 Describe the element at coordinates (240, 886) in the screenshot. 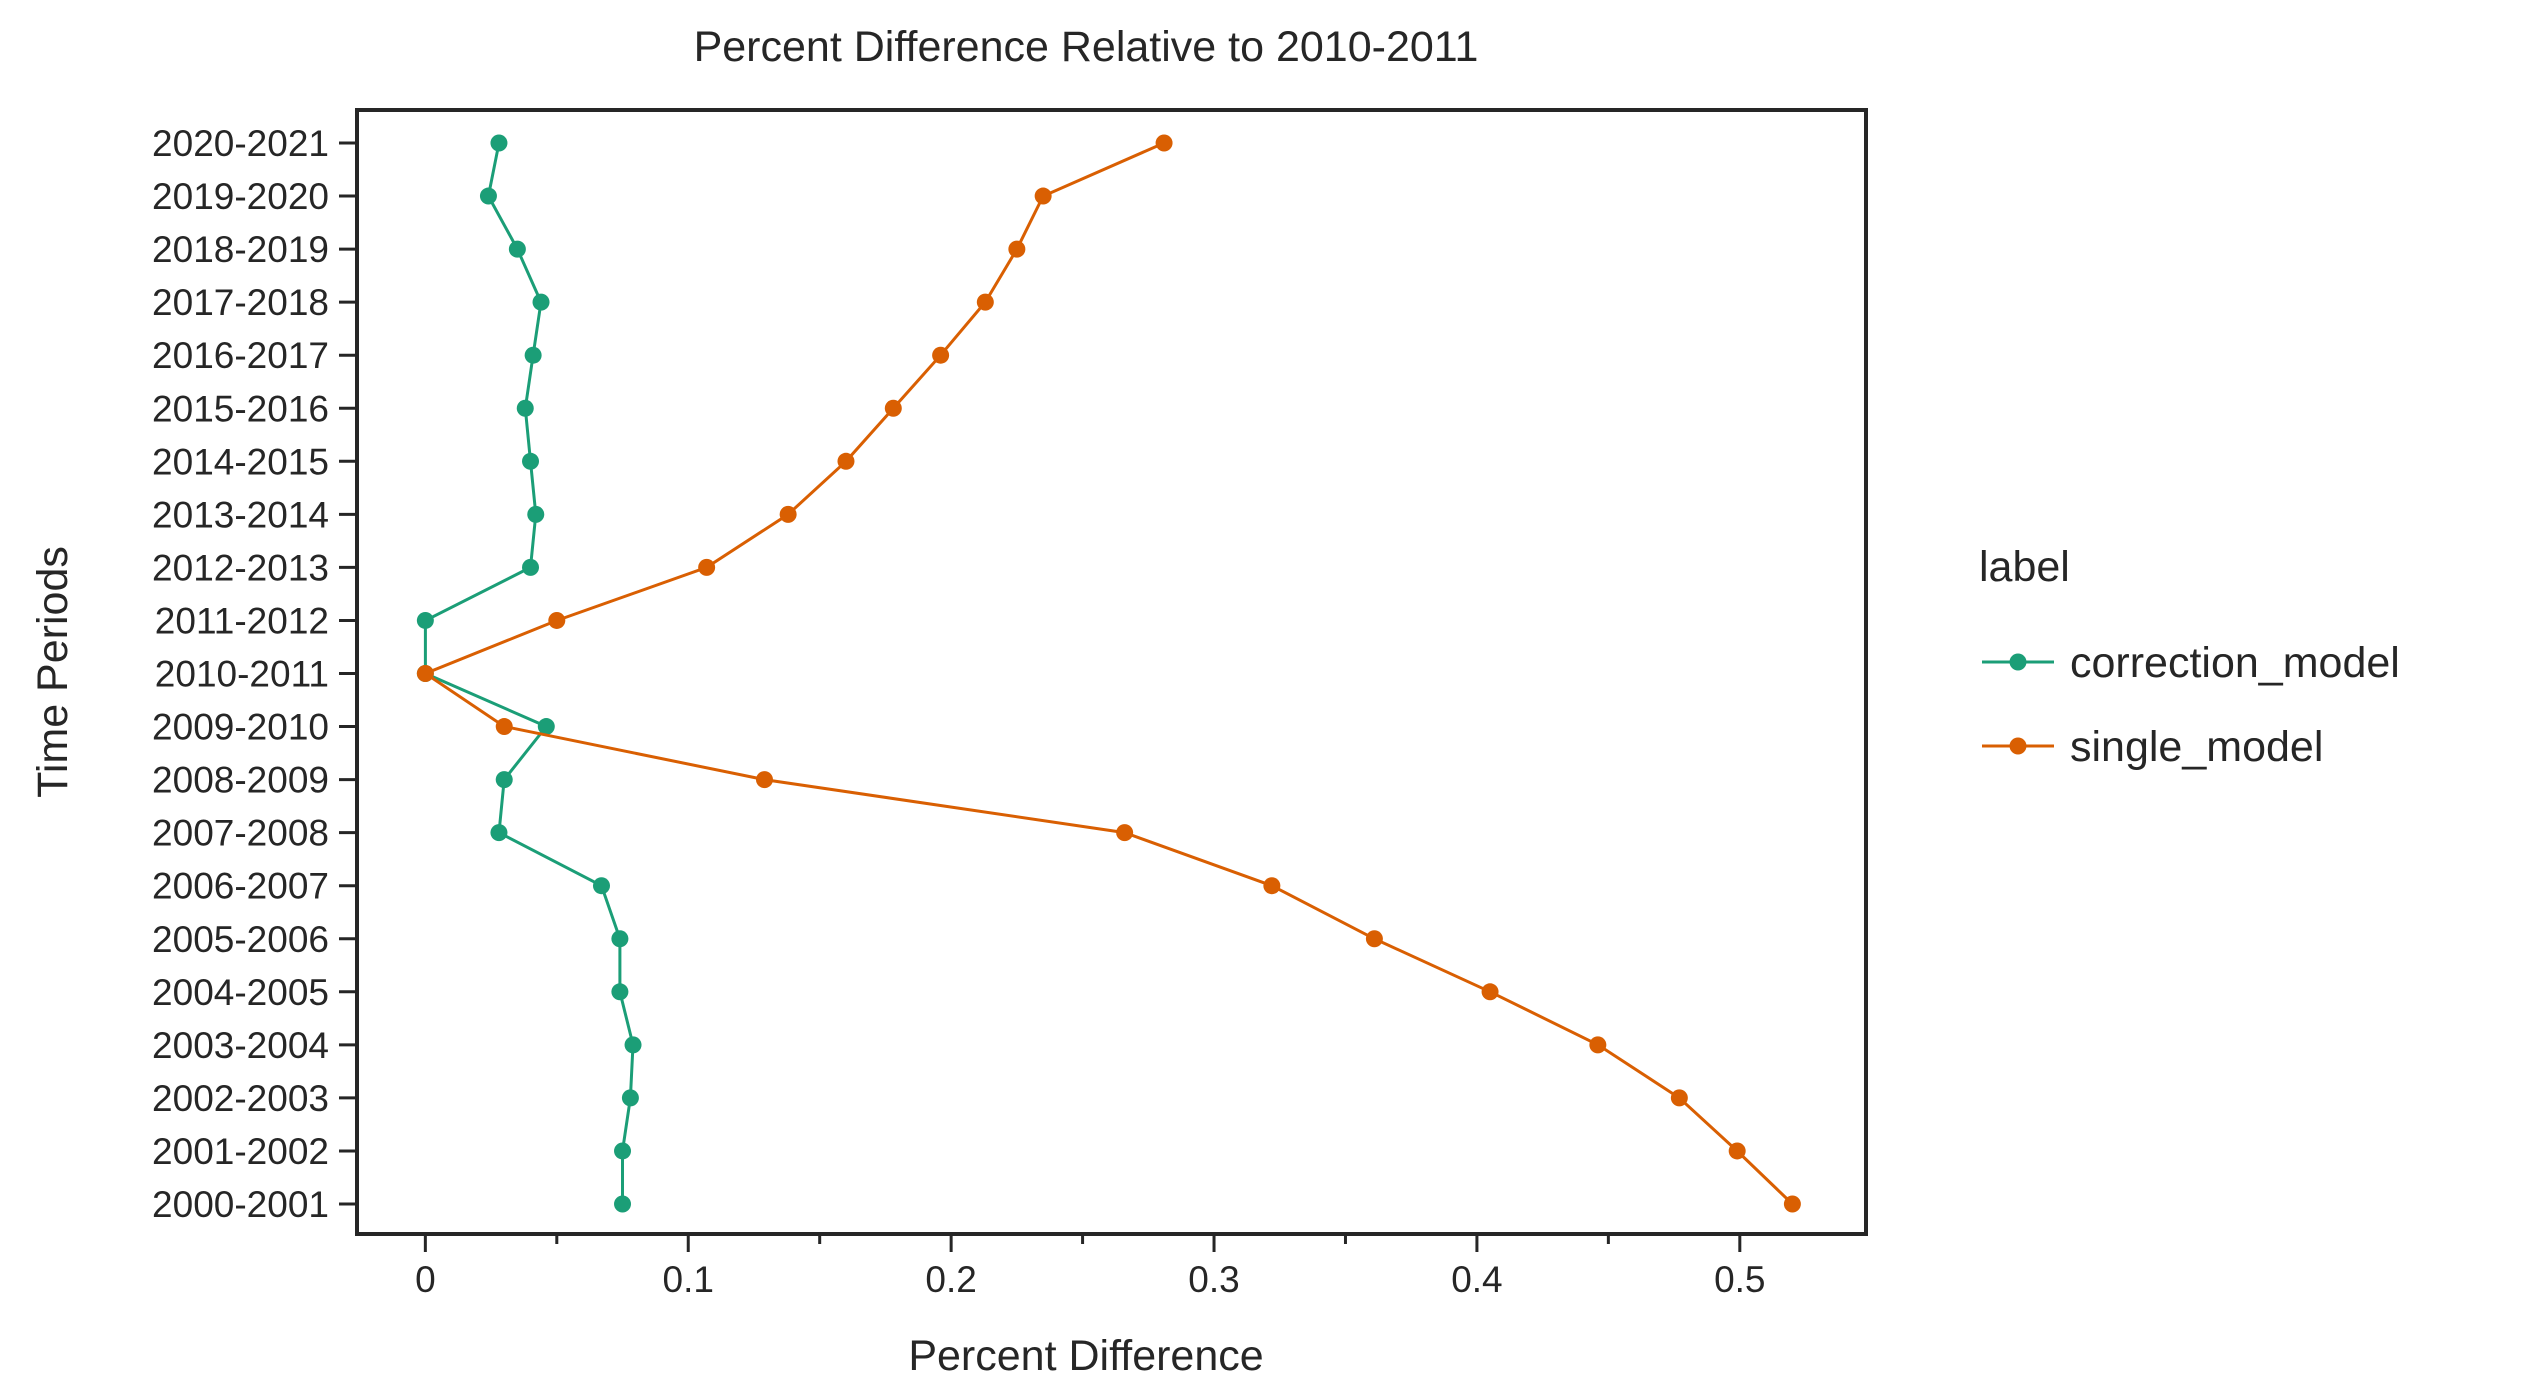

I see `y-tick-label: 2006-2007` at that location.